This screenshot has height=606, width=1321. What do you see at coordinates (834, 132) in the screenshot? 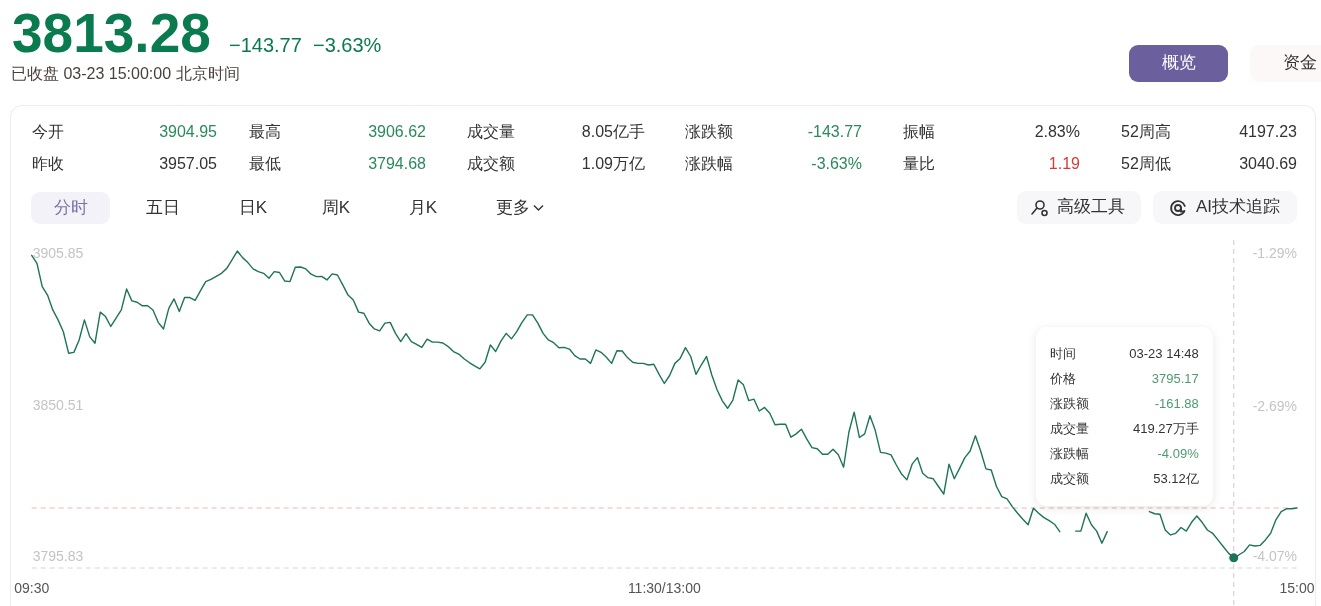
I see `annotation: -143.77` at bounding box center [834, 132].